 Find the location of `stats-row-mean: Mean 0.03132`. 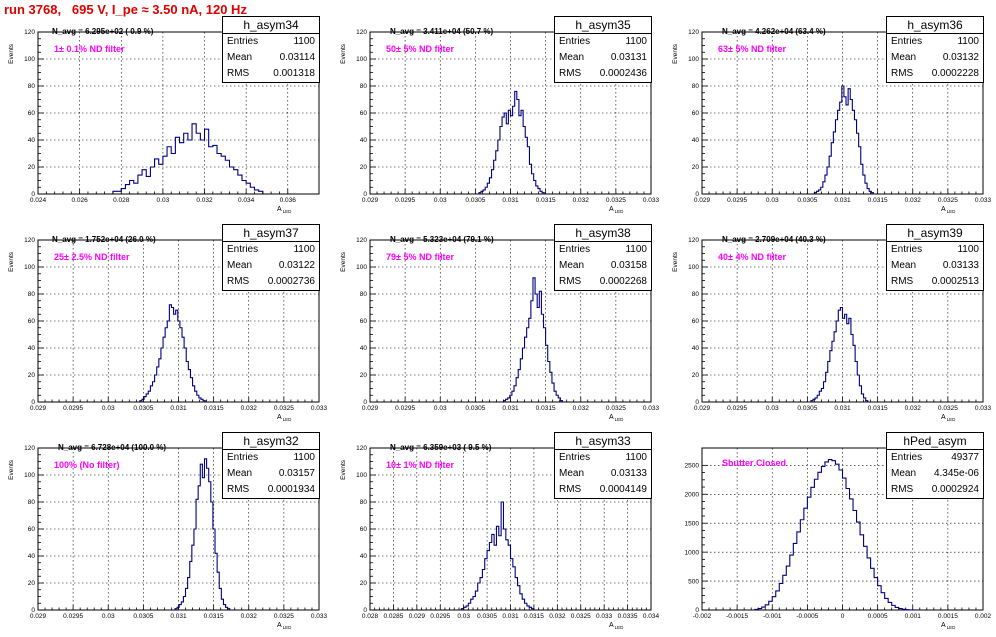

stats-row-mean: Mean 0.03132 is located at coordinates (935, 58).